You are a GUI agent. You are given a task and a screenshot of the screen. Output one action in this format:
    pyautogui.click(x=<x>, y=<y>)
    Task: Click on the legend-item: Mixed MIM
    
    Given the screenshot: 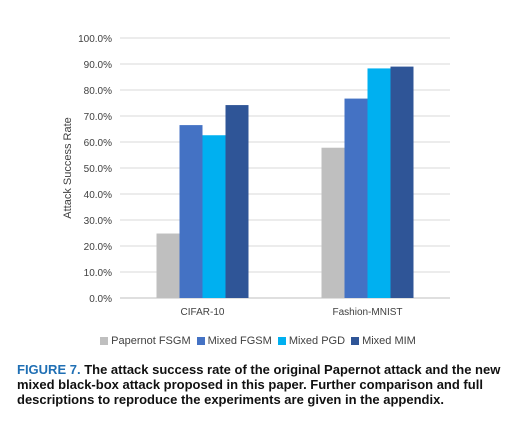 What is the action you would take?
    pyautogui.click(x=383, y=341)
    